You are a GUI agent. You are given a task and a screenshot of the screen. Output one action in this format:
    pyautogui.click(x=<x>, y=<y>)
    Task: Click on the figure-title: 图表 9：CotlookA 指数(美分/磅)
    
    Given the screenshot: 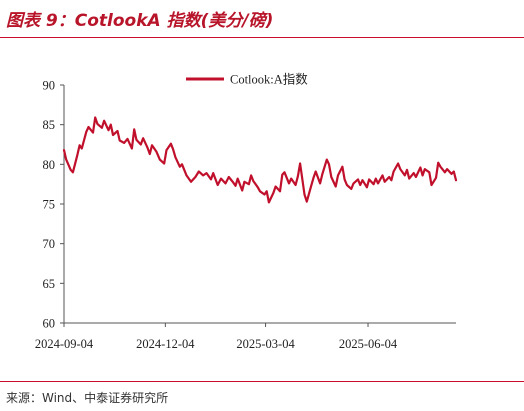 What is the action you would take?
    pyautogui.click(x=140, y=21)
    